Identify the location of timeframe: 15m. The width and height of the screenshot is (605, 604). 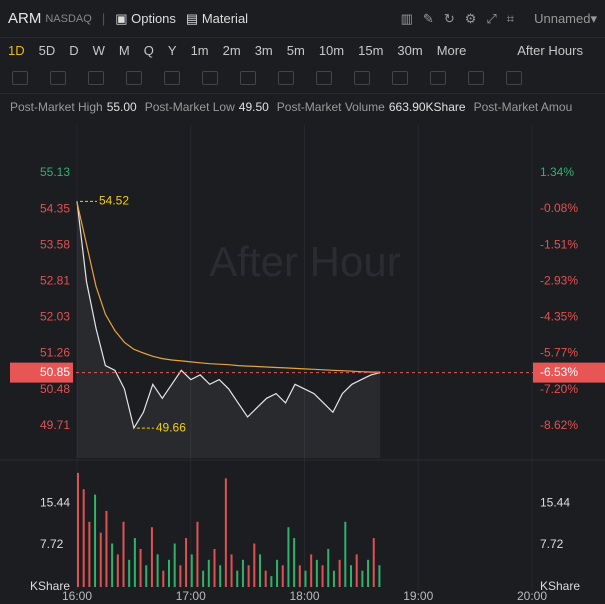
(371, 50).